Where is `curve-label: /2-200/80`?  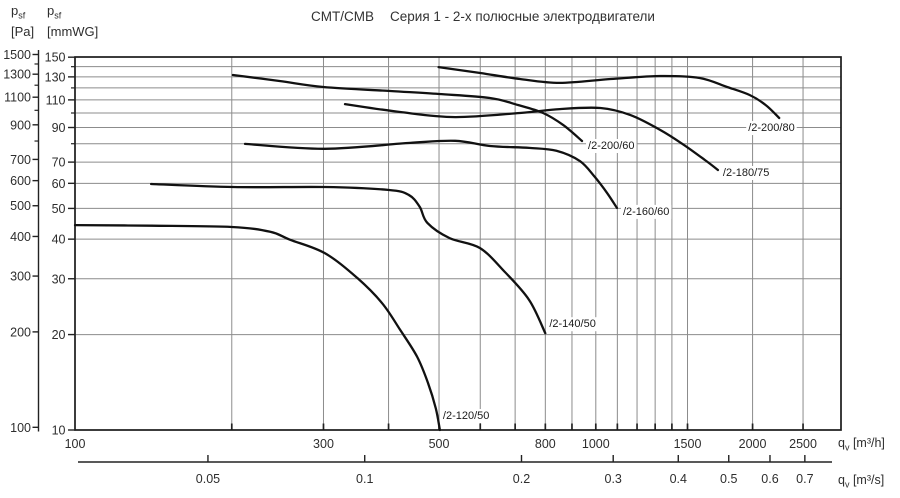
curve-label: /2-200/80 is located at coordinates (771, 128).